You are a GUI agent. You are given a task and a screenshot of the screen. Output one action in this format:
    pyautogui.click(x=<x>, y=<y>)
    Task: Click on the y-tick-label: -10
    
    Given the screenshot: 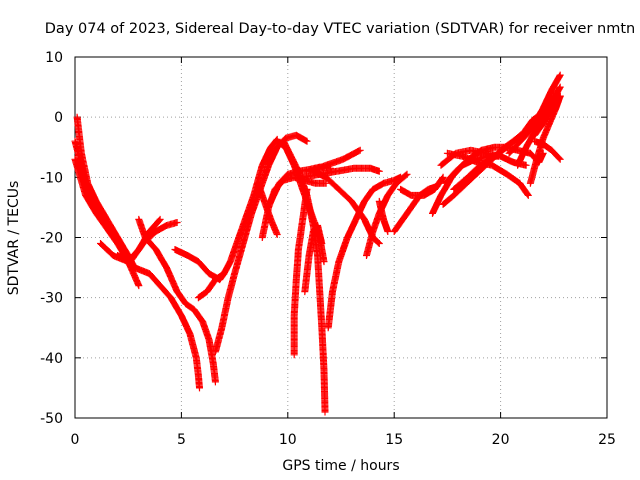 What is the action you would take?
    pyautogui.click(x=51, y=178)
    